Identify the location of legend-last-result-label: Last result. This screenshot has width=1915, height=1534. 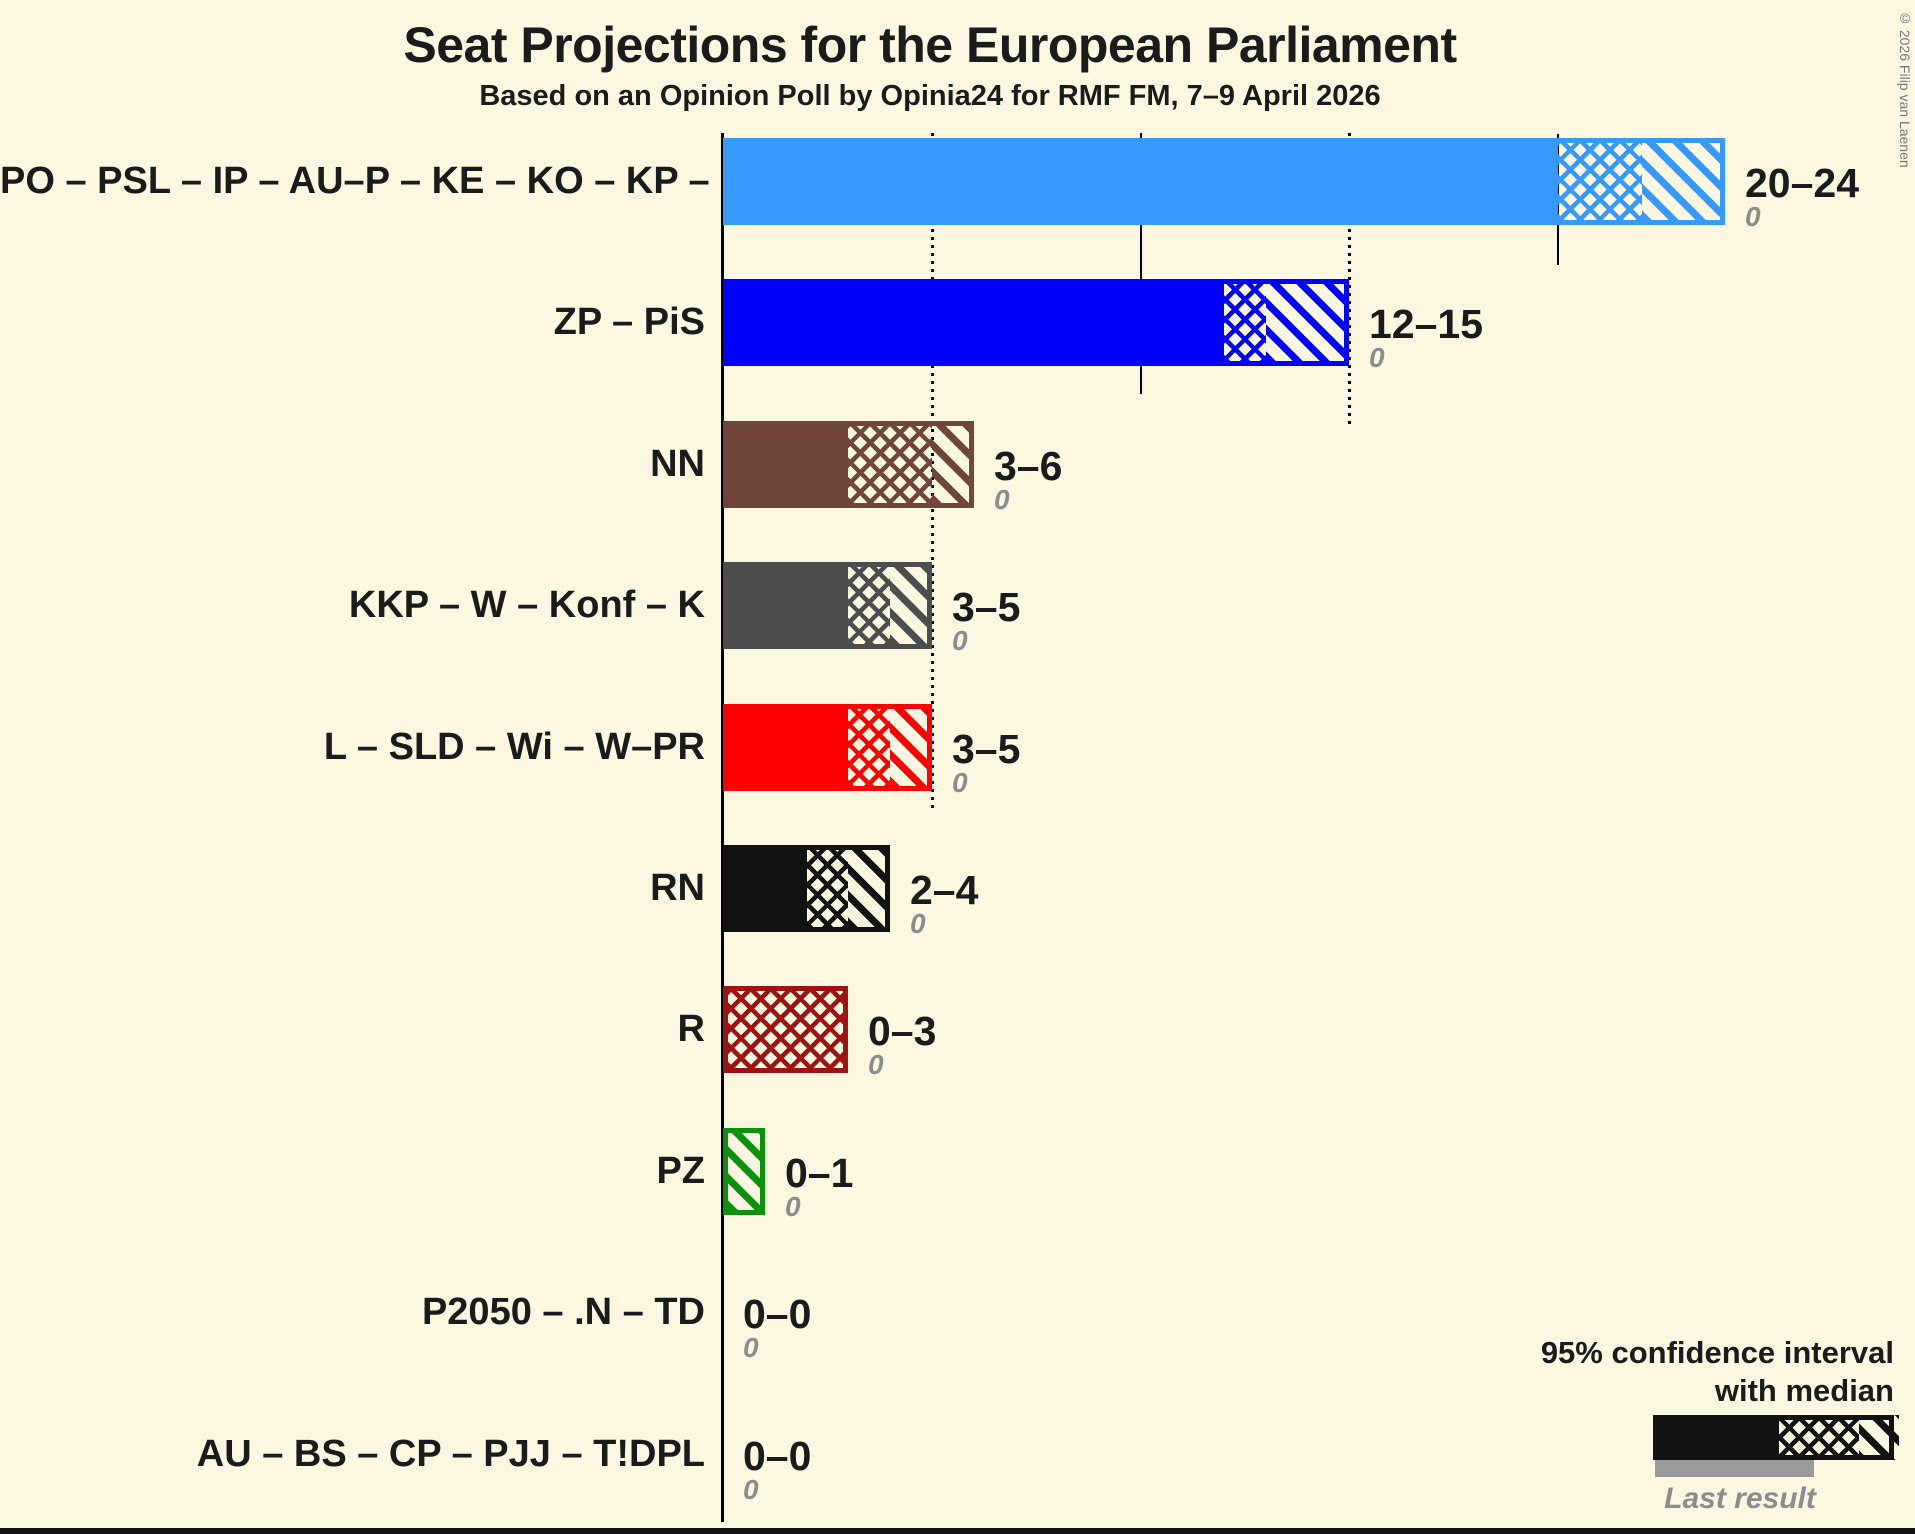
(1740, 1498).